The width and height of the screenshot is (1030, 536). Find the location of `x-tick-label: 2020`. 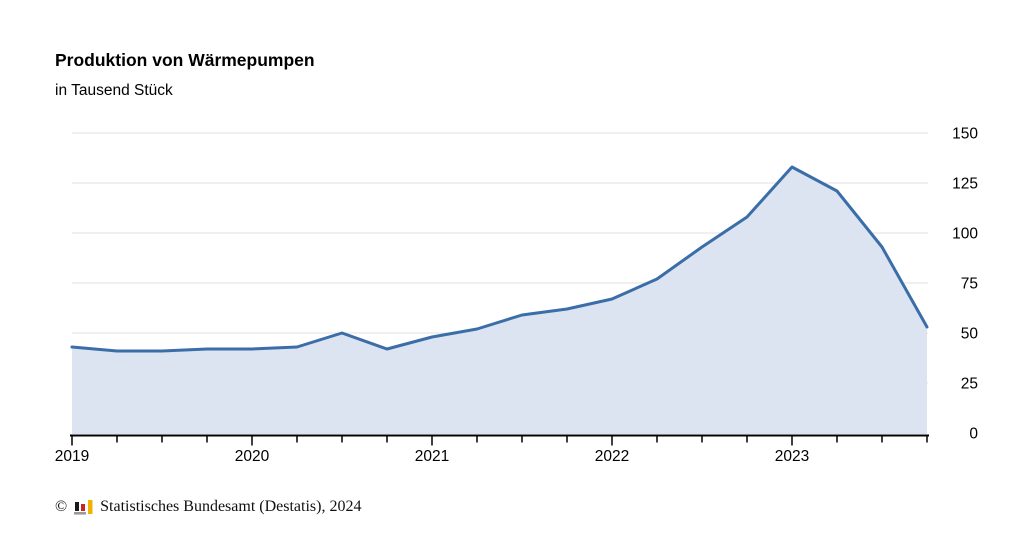

x-tick-label: 2020 is located at coordinates (252, 456).